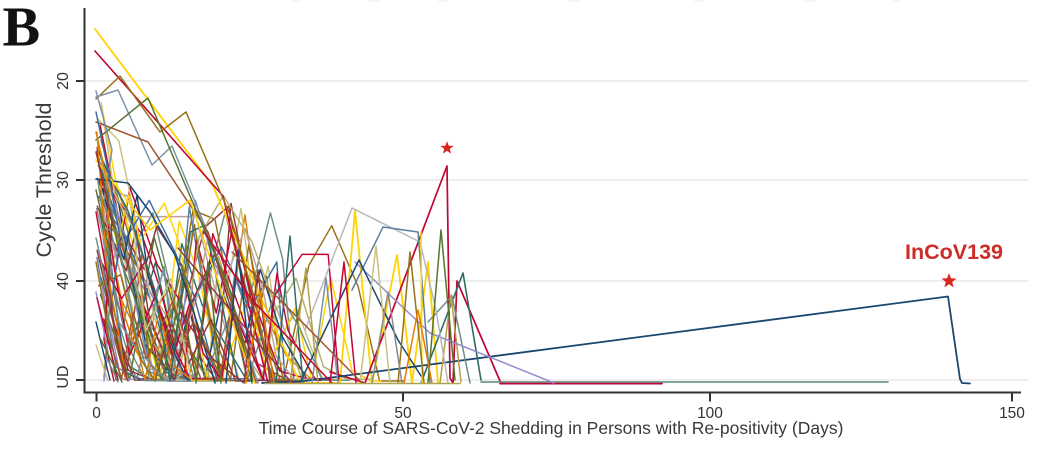  I want to click on svg-text: 100, so click(710, 413).